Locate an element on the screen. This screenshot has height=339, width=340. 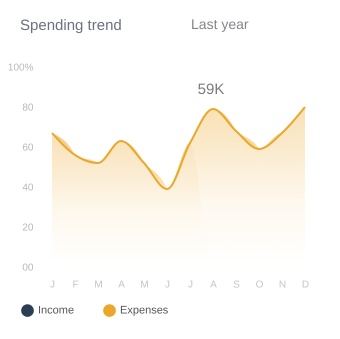
annotation: 59K is located at coordinates (211, 89).